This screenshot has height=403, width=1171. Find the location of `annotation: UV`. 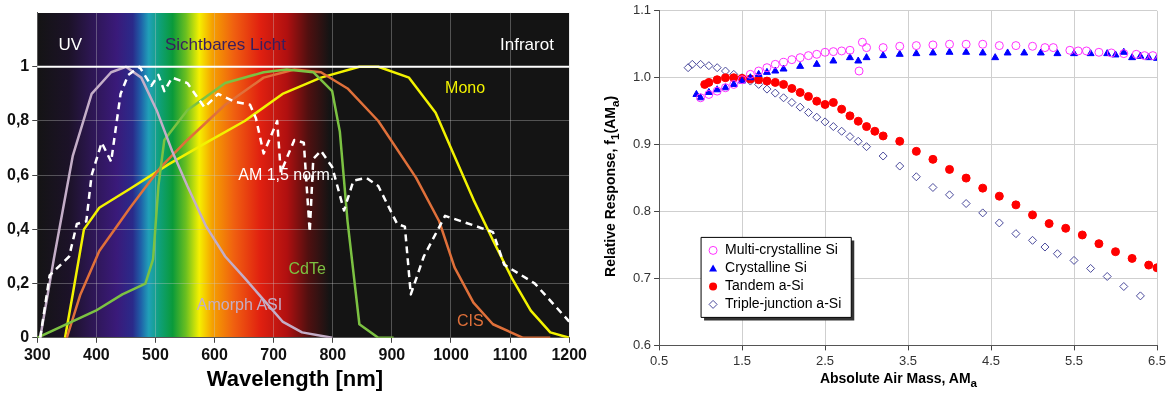

annotation: UV is located at coordinates (70, 44).